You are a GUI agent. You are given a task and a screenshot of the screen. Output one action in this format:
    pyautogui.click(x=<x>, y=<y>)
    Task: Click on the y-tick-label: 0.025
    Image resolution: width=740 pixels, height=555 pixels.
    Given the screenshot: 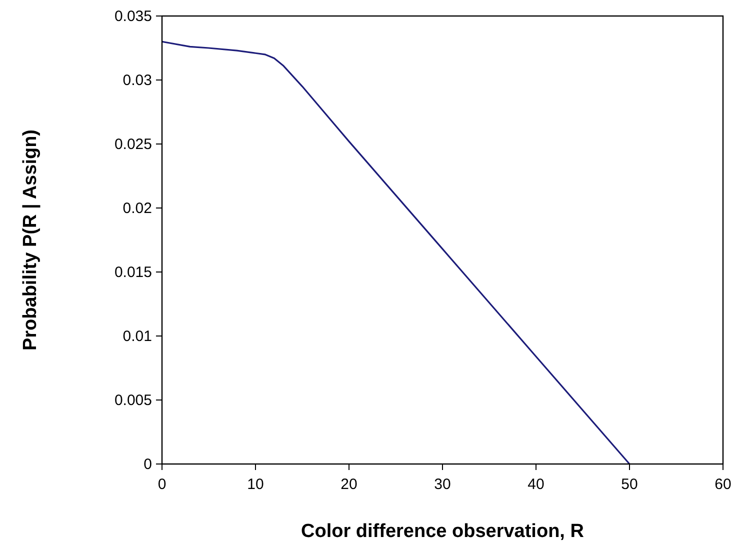 What is the action you would take?
    pyautogui.click(x=133, y=144)
    